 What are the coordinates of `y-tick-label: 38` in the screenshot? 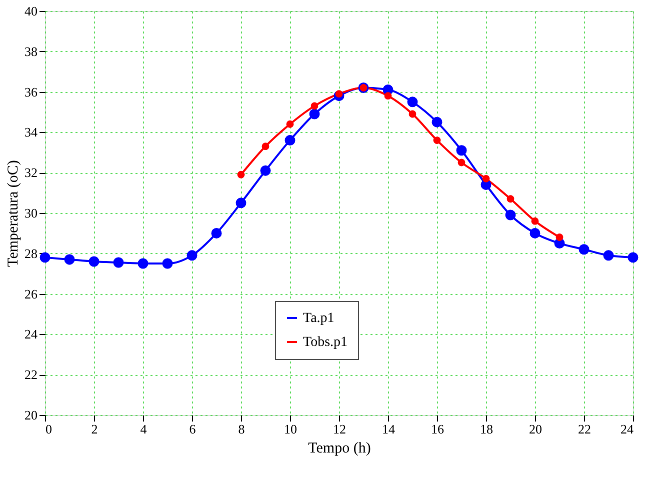 It's located at (31, 51).